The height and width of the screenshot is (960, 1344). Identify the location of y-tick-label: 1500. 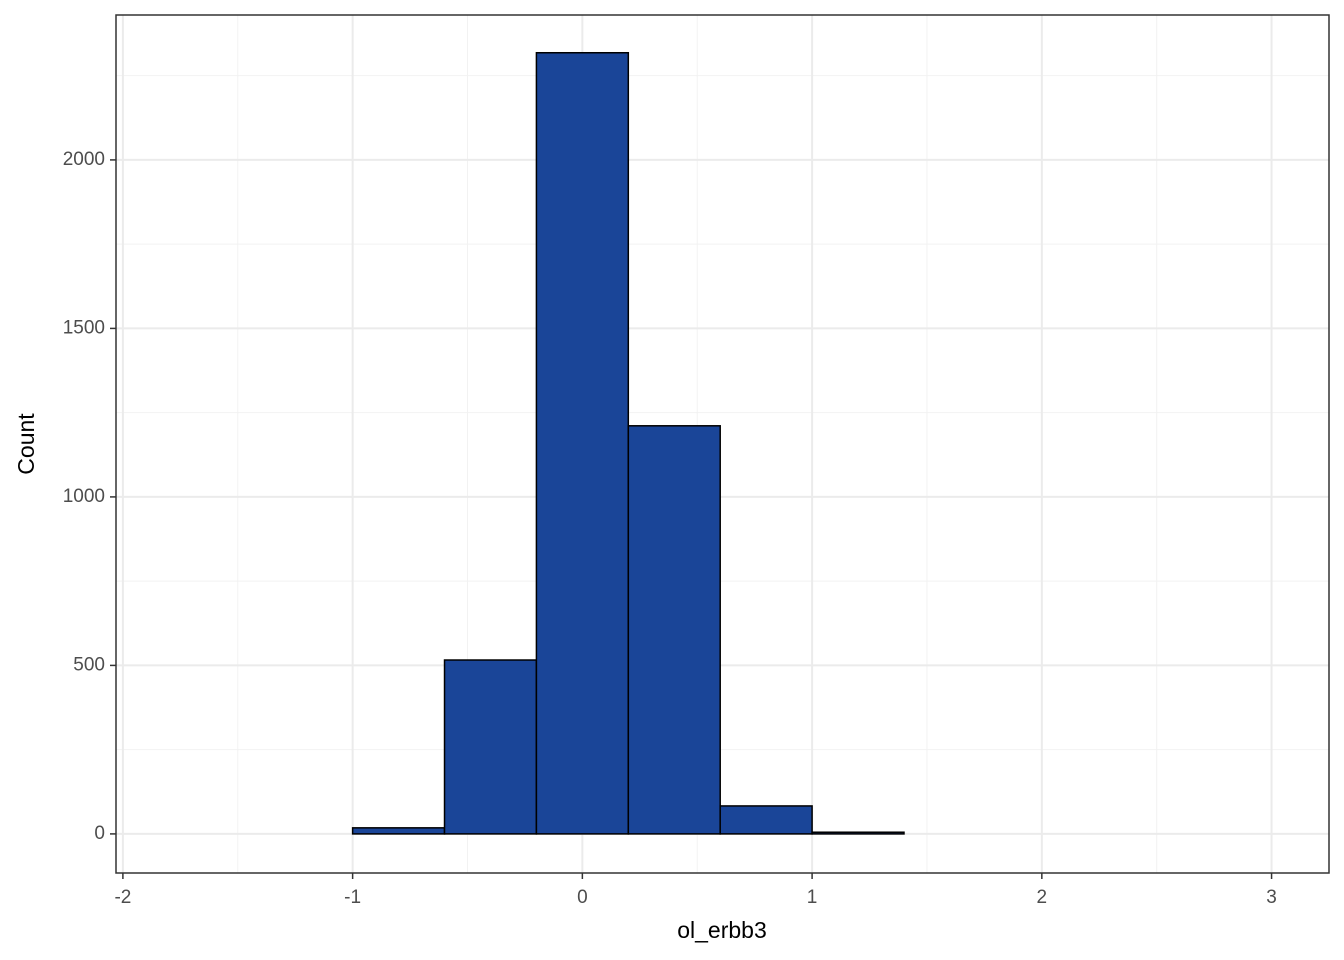
(84, 327).